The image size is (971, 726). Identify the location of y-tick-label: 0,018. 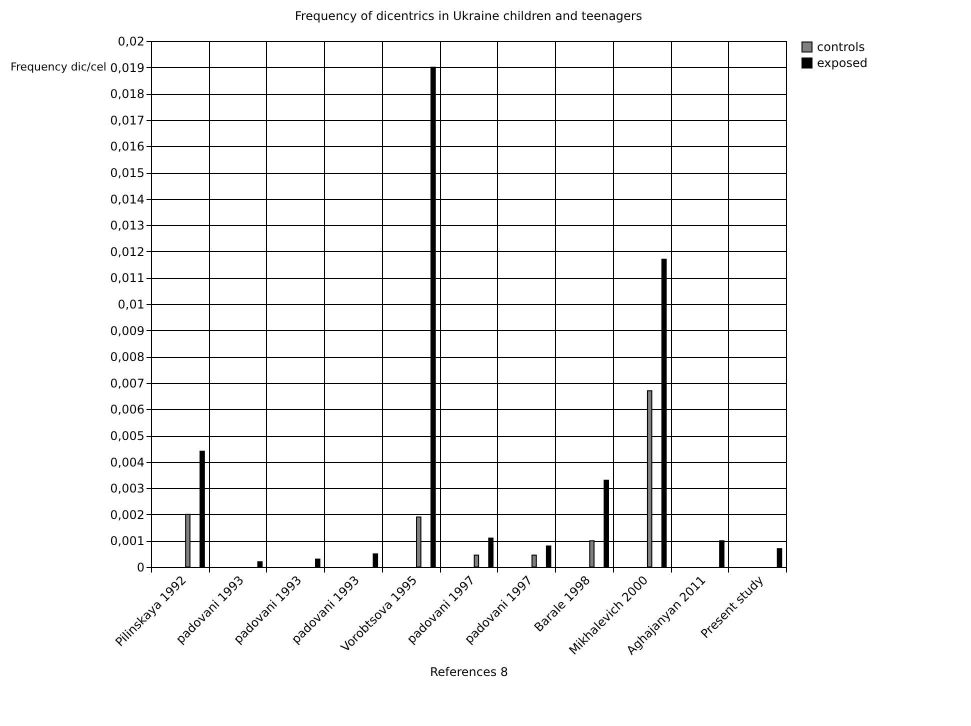
(127, 94).